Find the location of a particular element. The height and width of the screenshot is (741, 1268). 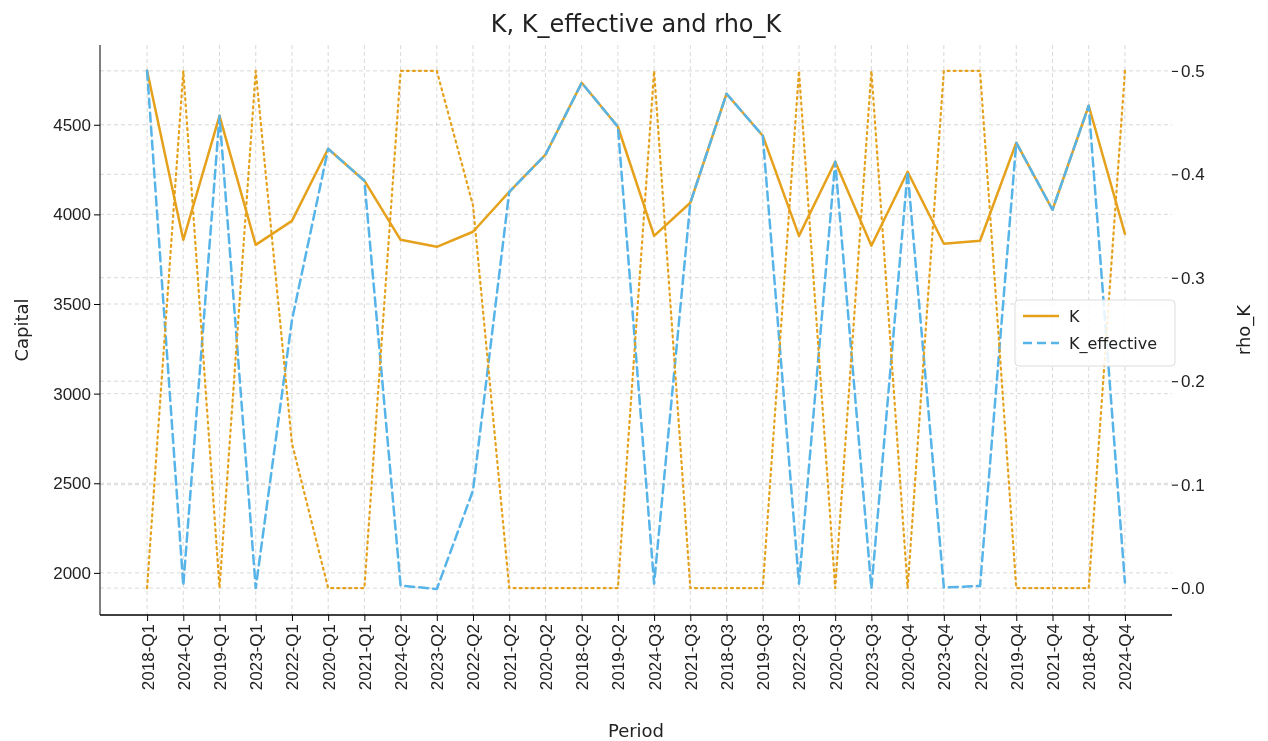

y2-tick-label: 0.2 is located at coordinates (1193, 382).